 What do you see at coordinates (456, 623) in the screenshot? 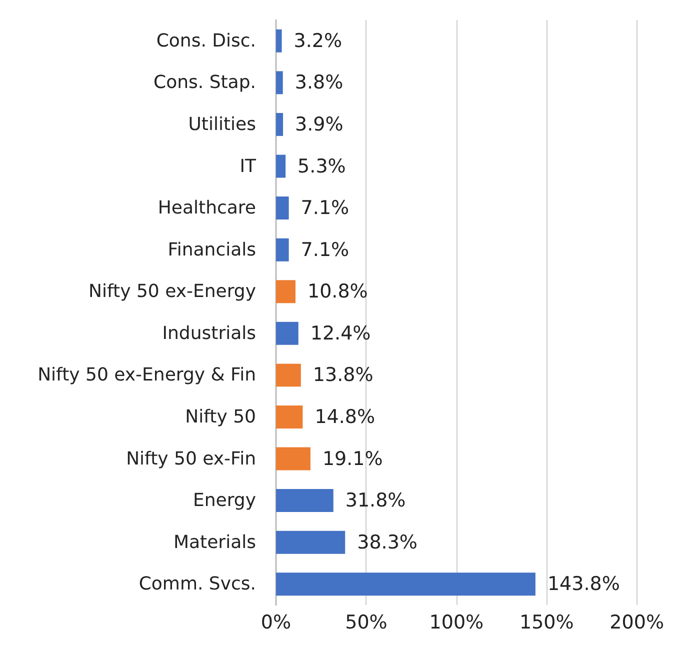
I see `x-tick-label: 100%` at bounding box center [456, 623].